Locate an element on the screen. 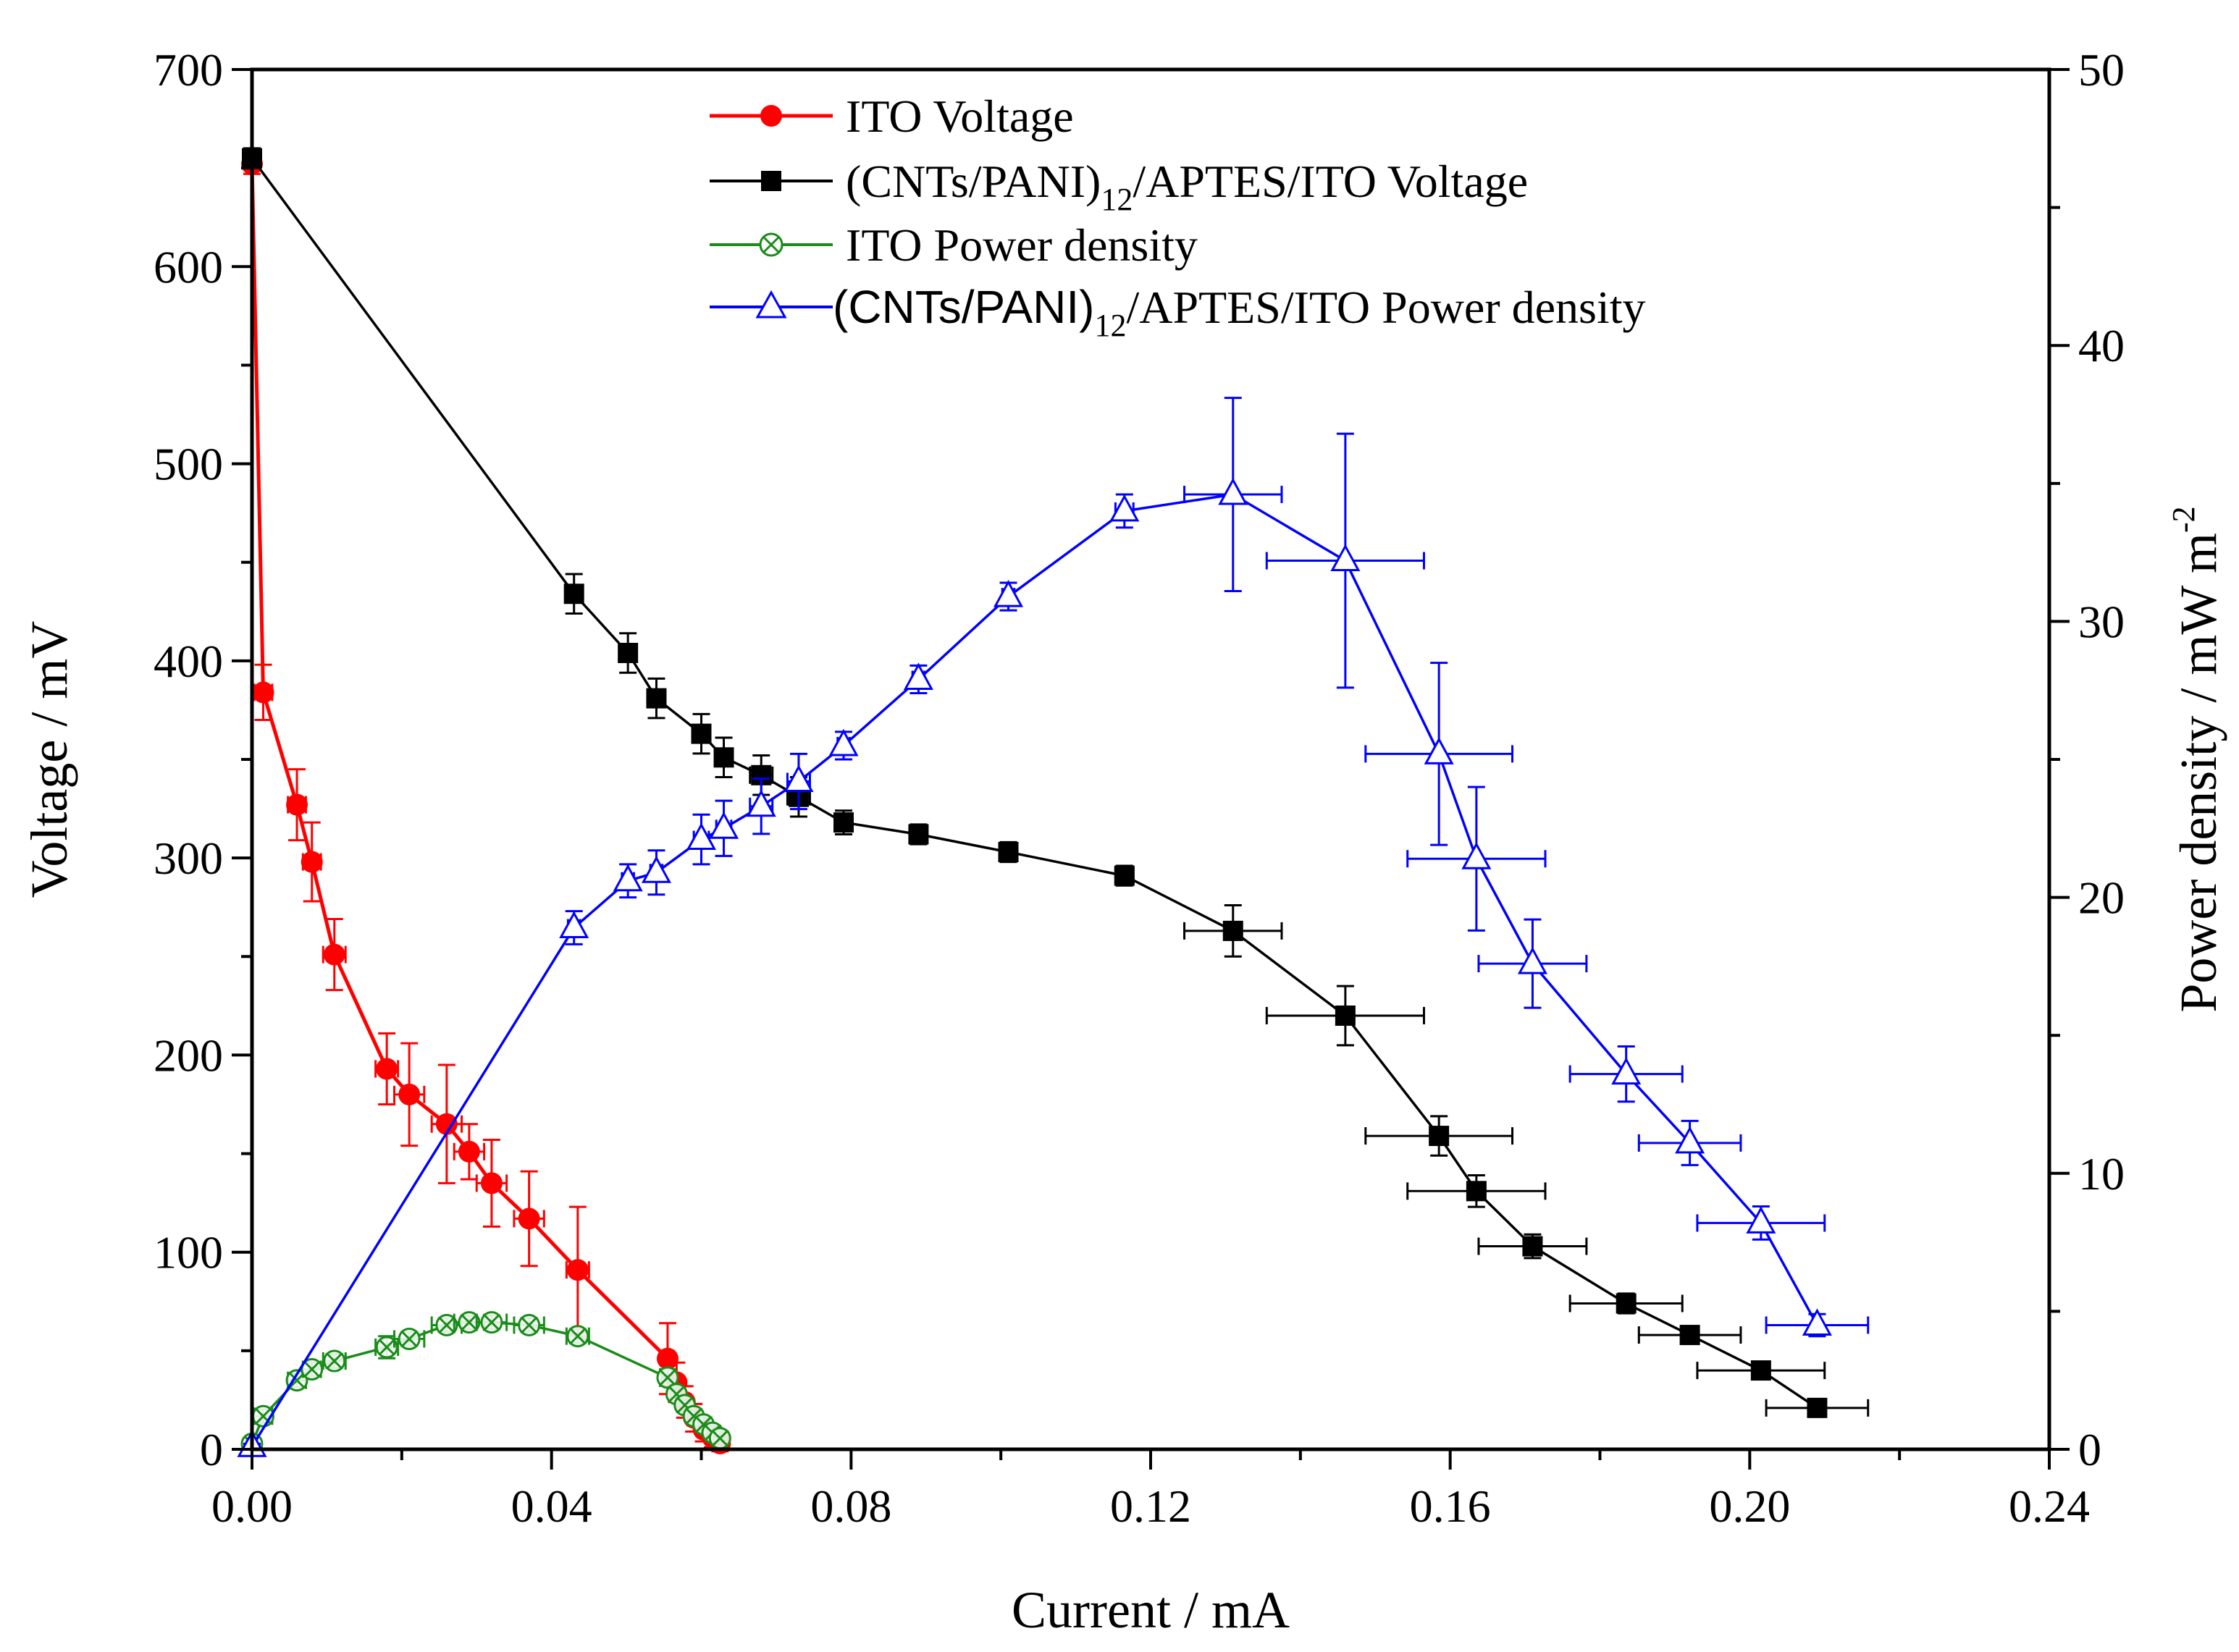 This screenshot has width=2239, height=1652. legend-label-cnts-power-sub: 12 is located at coordinates (1110, 326).